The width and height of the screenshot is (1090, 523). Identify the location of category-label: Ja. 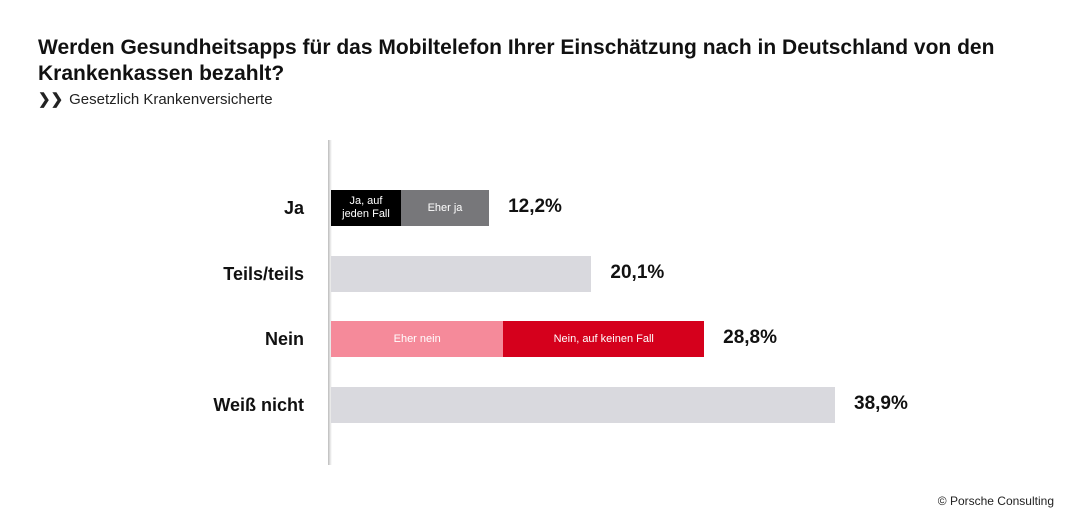
(293, 208).